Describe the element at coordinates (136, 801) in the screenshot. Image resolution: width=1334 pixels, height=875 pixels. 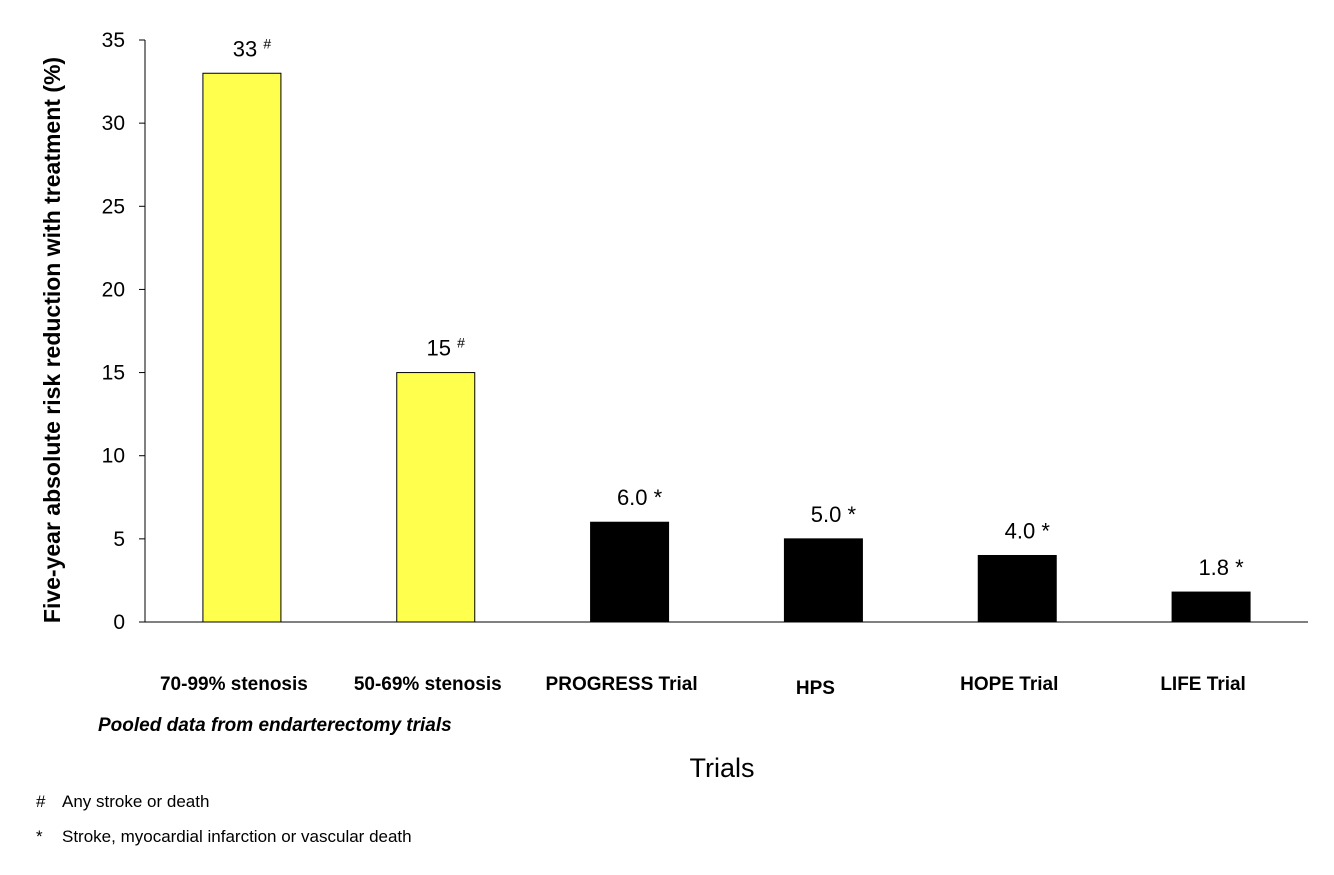
I see `footnote-text: Any stroke or death` at that location.